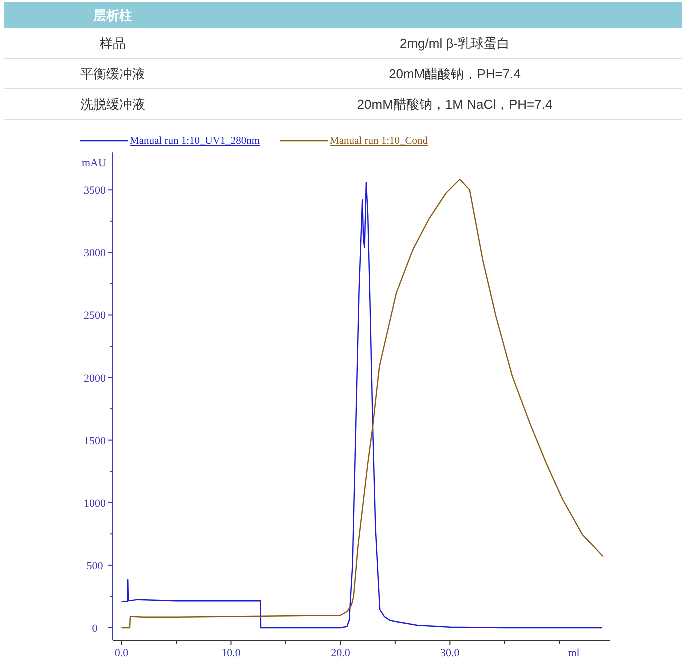 The height and width of the screenshot is (664, 689). Describe the element at coordinates (450, 654) in the screenshot. I see `x-tick-label: 30.0` at that location.